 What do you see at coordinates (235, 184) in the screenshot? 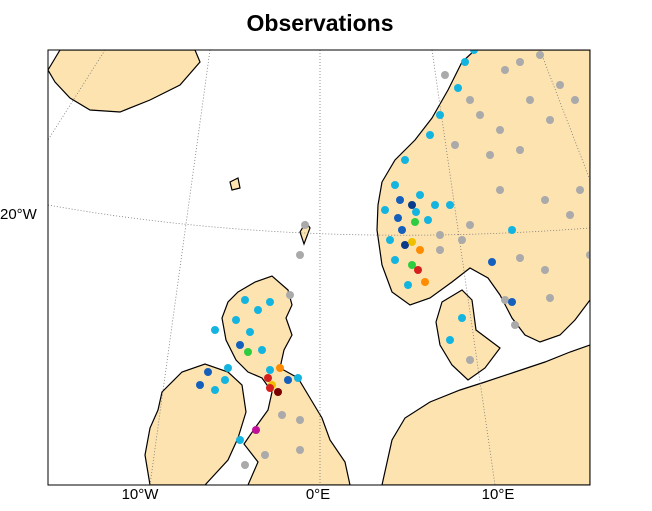
I see `faroe` at bounding box center [235, 184].